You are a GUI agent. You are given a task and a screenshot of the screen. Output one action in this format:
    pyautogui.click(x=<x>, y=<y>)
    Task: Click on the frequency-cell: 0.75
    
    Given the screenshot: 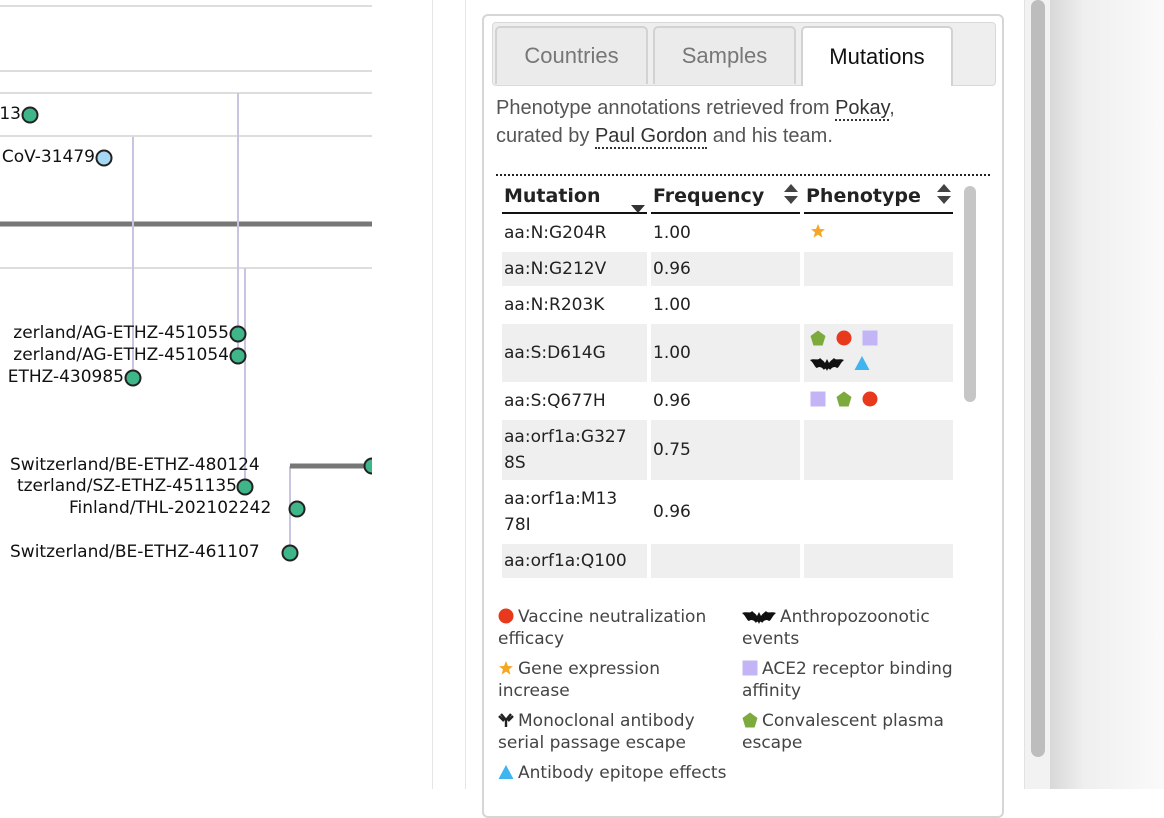 What is the action you would take?
    pyautogui.click(x=725, y=450)
    